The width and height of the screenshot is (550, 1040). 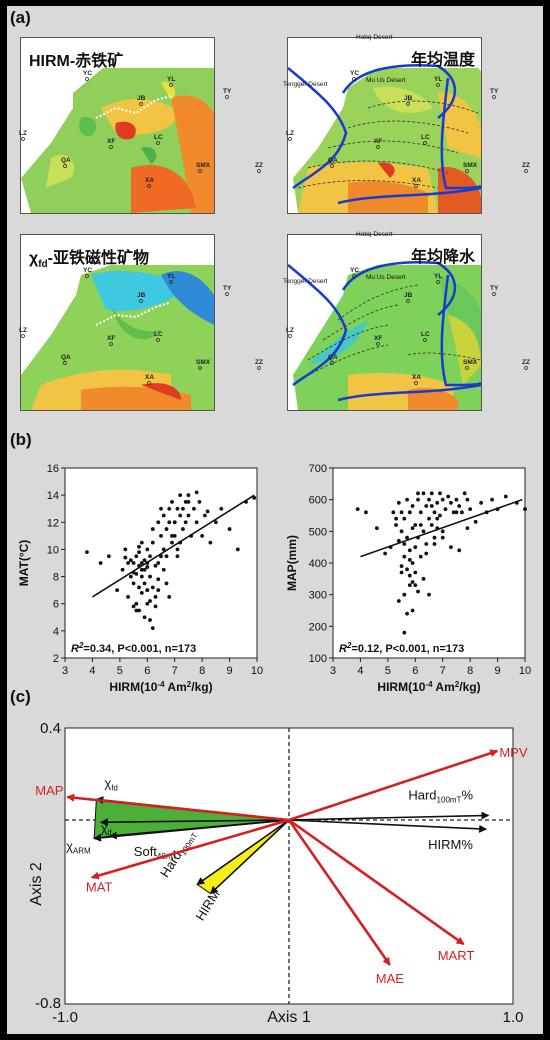 I want to click on x-tick-label: 7, so click(x=175, y=671).